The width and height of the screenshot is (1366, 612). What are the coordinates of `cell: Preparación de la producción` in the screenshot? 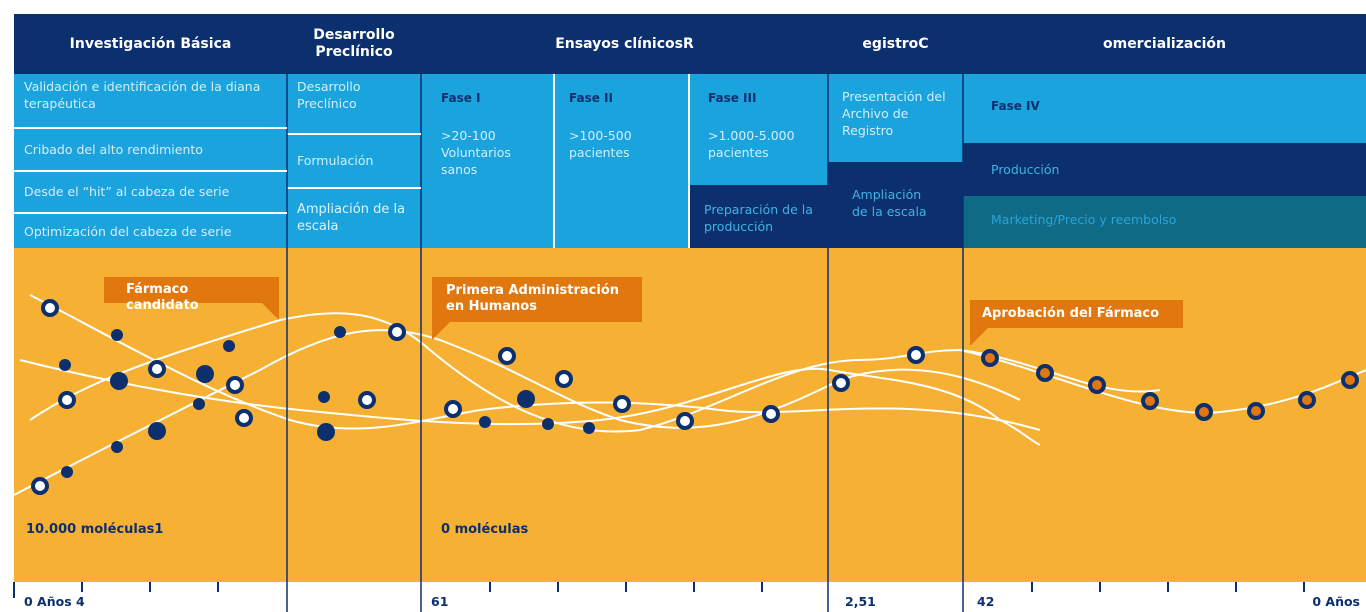 It's located at (759, 216).